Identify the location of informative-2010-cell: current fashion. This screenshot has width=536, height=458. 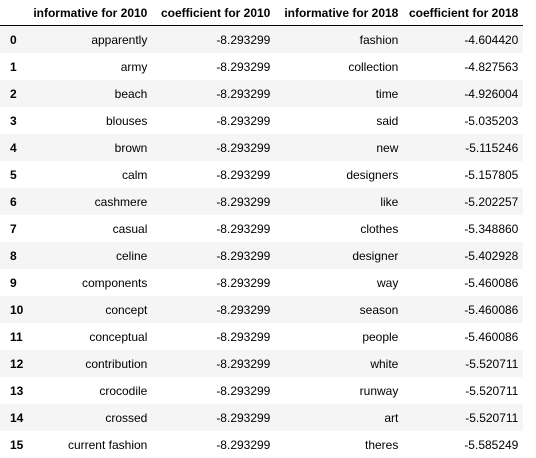
(90, 444).